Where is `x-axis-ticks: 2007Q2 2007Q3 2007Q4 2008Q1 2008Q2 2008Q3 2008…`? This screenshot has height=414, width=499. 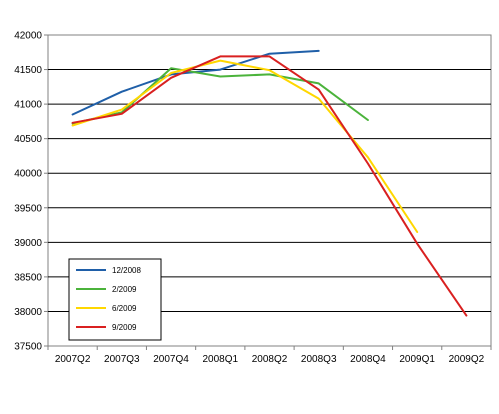
x-axis-ticks: 2007Q2 2007Q3 2007Q4 2008Q1 2008Q2 2008Q3 2008… is located at coordinates (269, 355).